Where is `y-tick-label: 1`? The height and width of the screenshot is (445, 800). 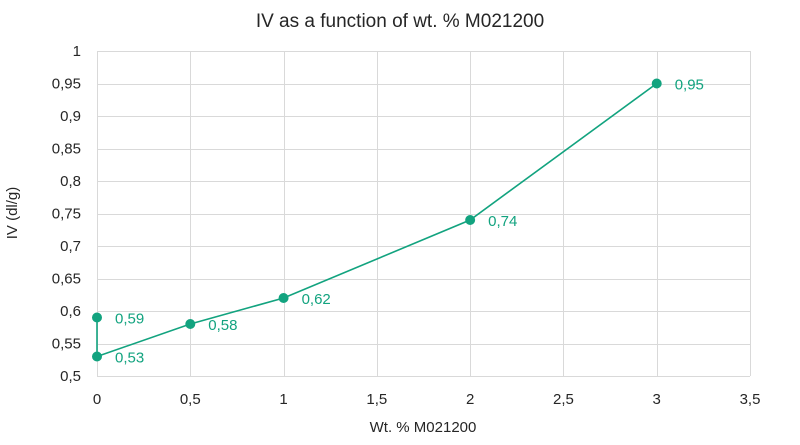
y-tick-label: 1 is located at coordinates (77, 51).